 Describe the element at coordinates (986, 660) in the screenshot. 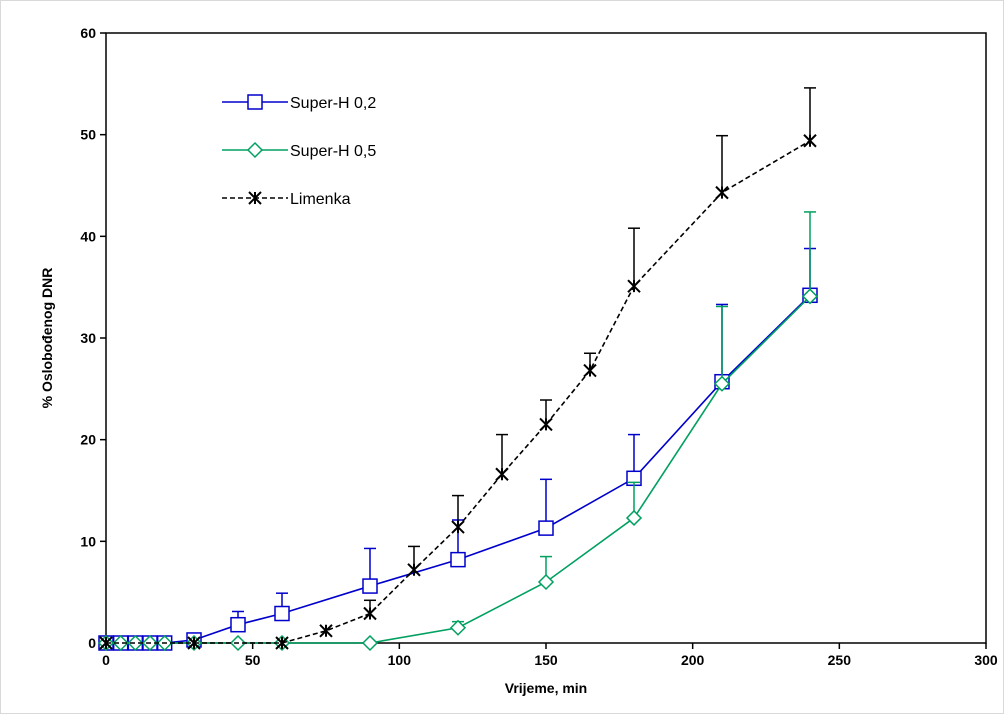

I see `x-tick-label: 300` at that location.